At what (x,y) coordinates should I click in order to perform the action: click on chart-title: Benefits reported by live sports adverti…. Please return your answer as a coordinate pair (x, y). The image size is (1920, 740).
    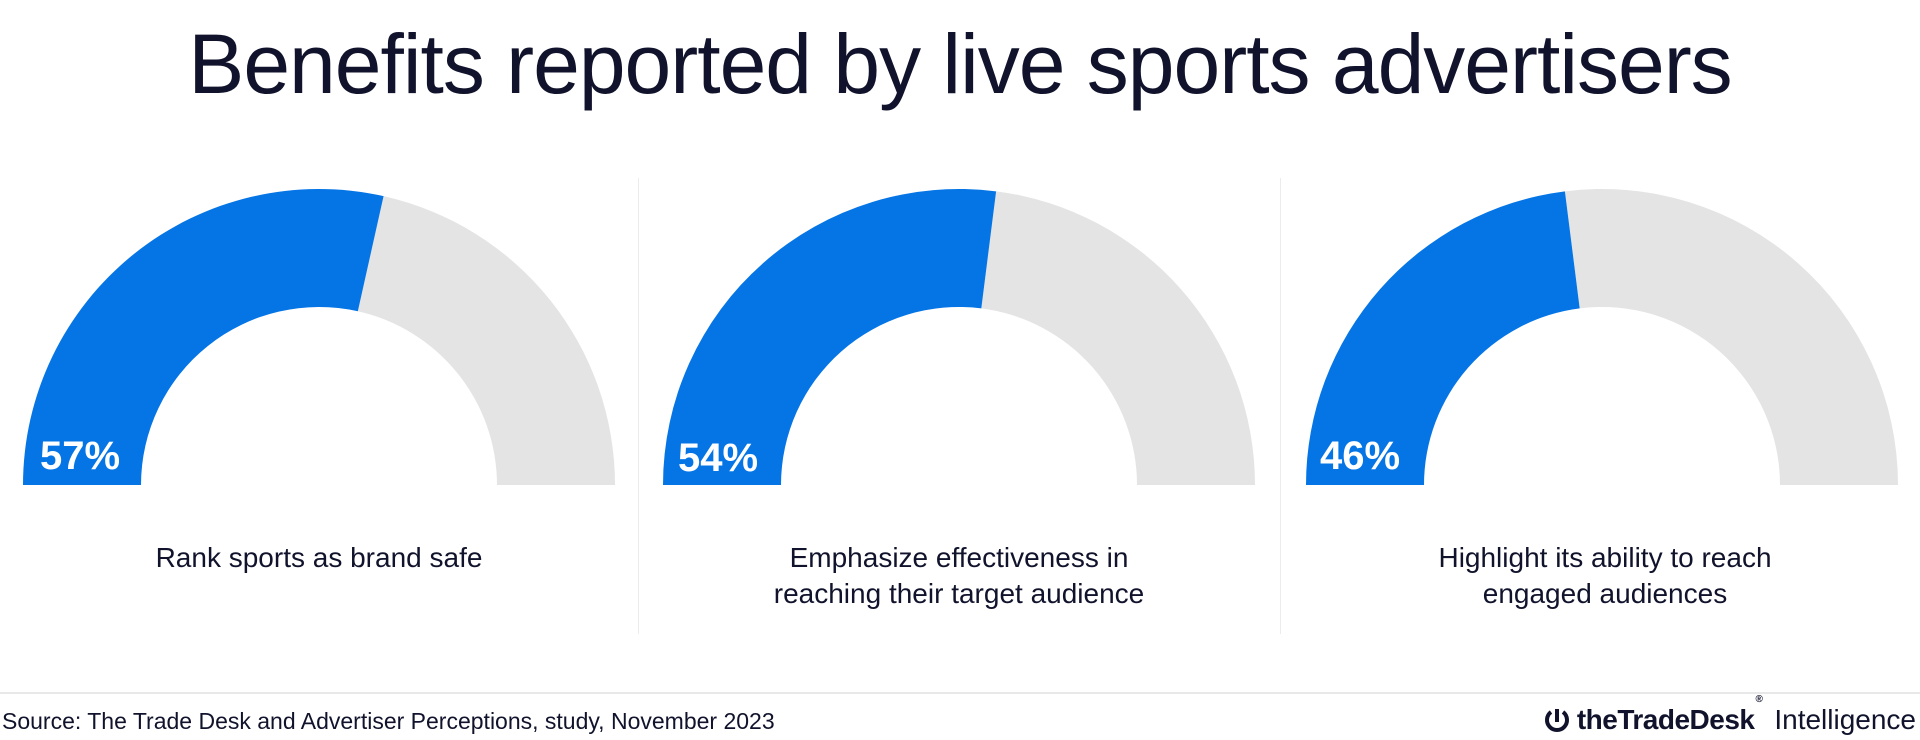
    Looking at the image, I should click on (960, 64).